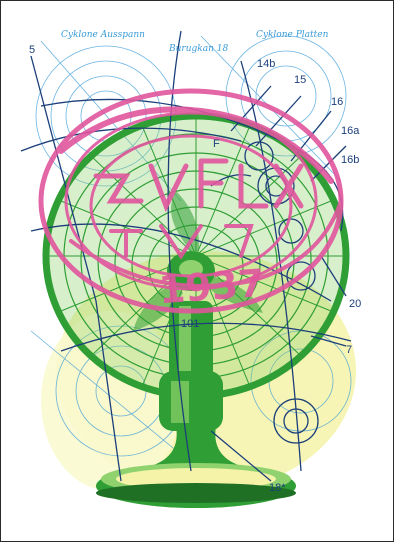  What do you see at coordinates (349, 350) in the screenshot?
I see `label-7: 7` at bounding box center [349, 350].